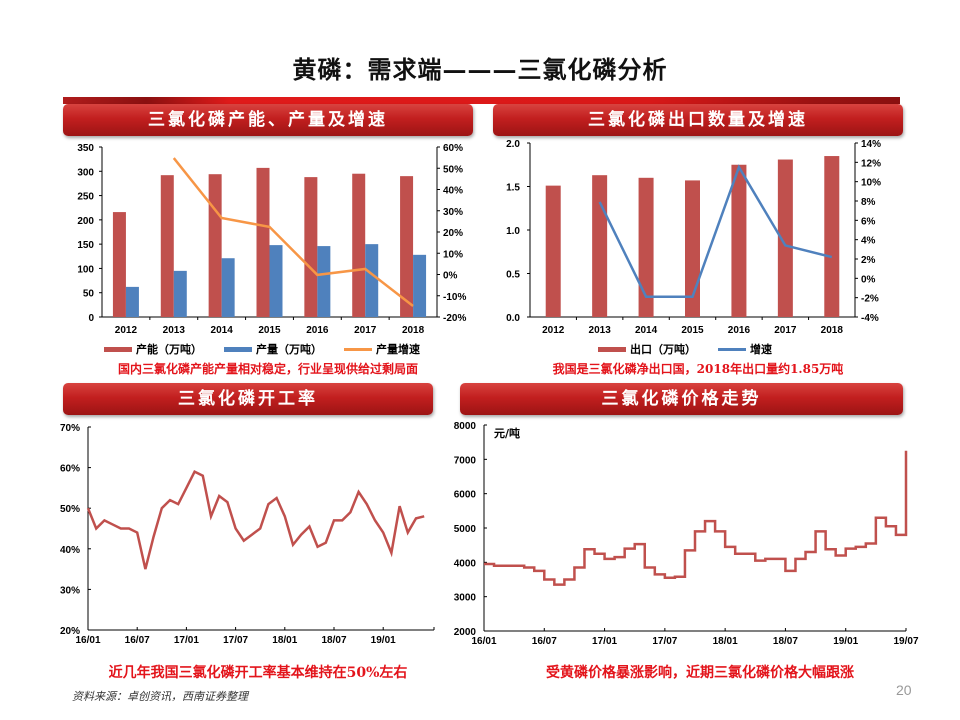 The height and width of the screenshot is (720, 960). What do you see at coordinates (258, 673) in the screenshot?
I see `operating-rate-caption: 近几年我国三氯化磷开工率基本维持在50%左右` at bounding box center [258, 673].